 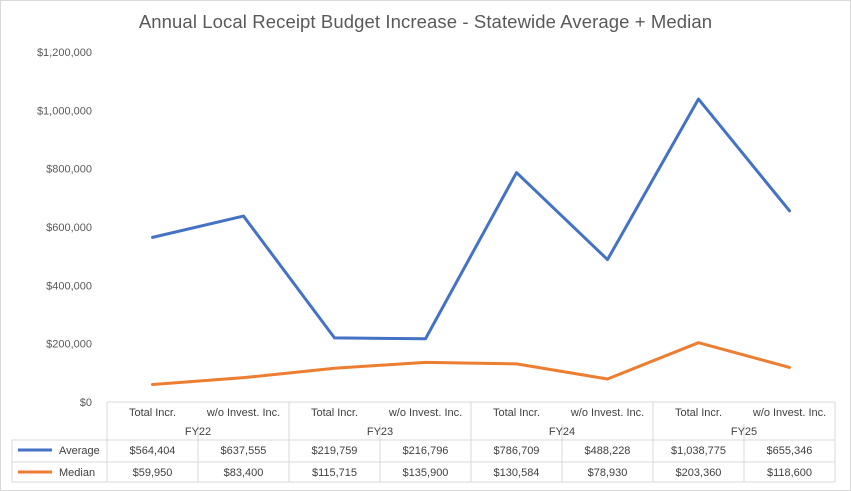 What do you see at coordinates (426, 473) in the screenshot?
I see `data-table-value: $135,900` at bounding box center [426, 473].